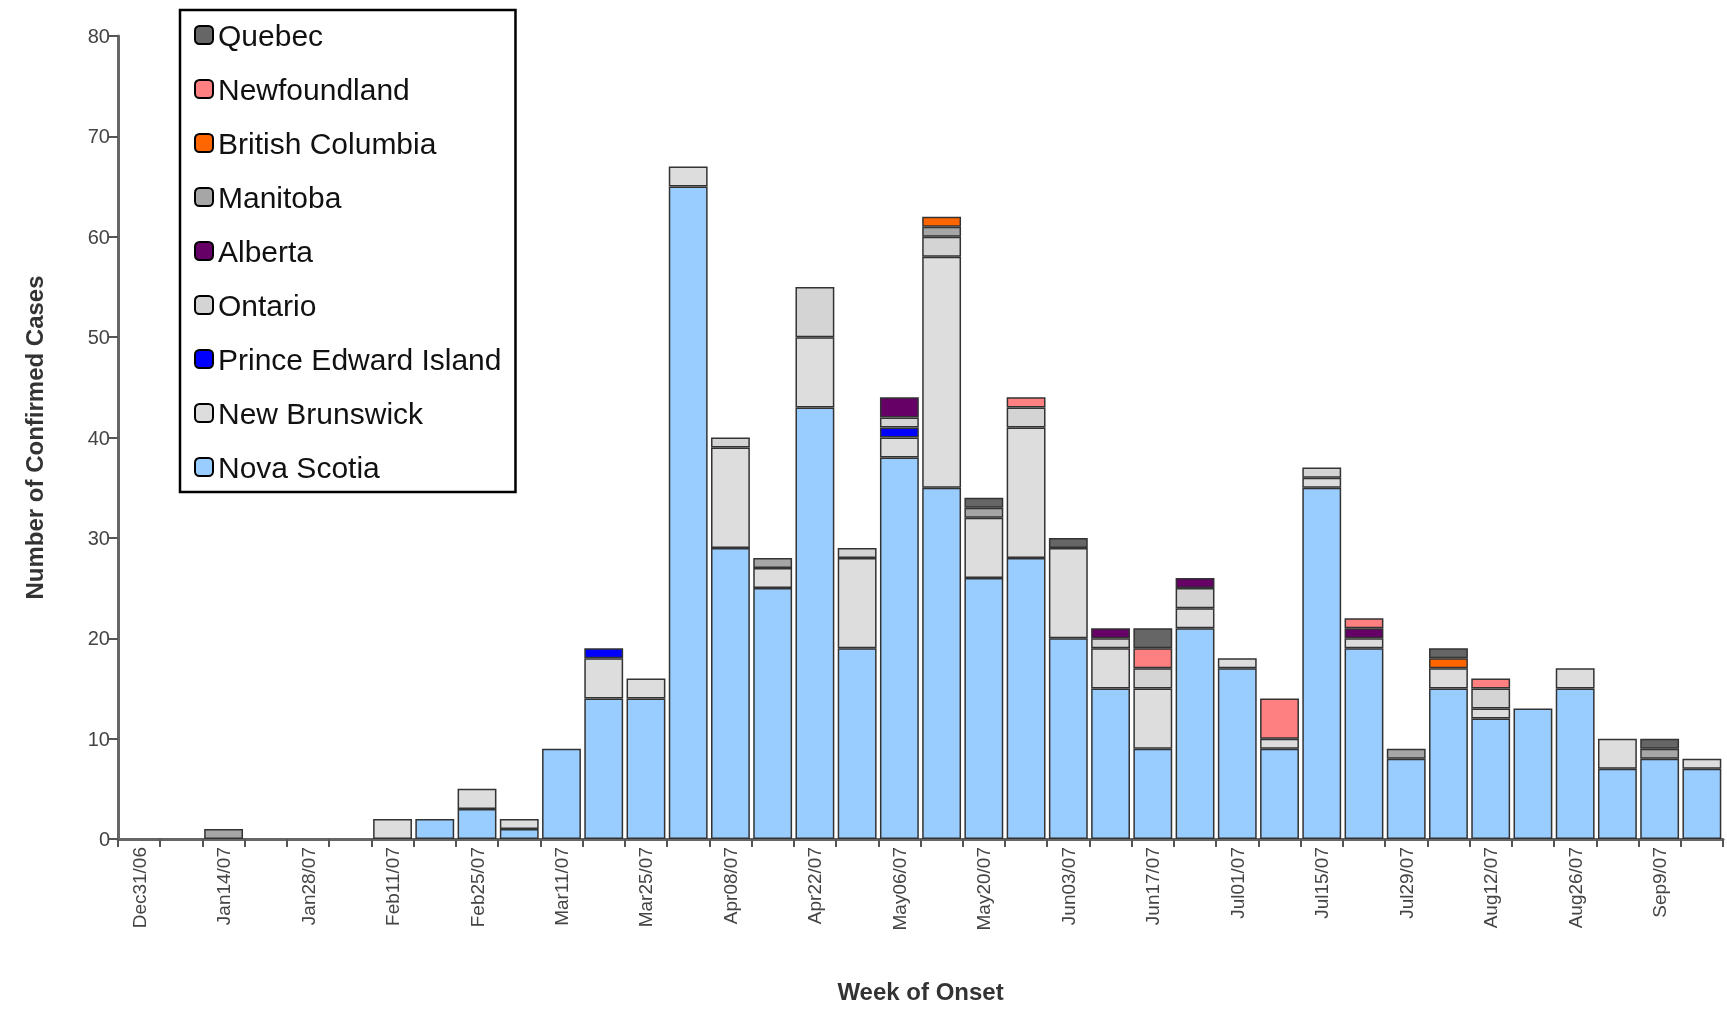 Image resolution: width=1727 pixels, height=1029 pixels. I want to click on y-axis-title: Number of Confirmed Cases, so click(34, 437).